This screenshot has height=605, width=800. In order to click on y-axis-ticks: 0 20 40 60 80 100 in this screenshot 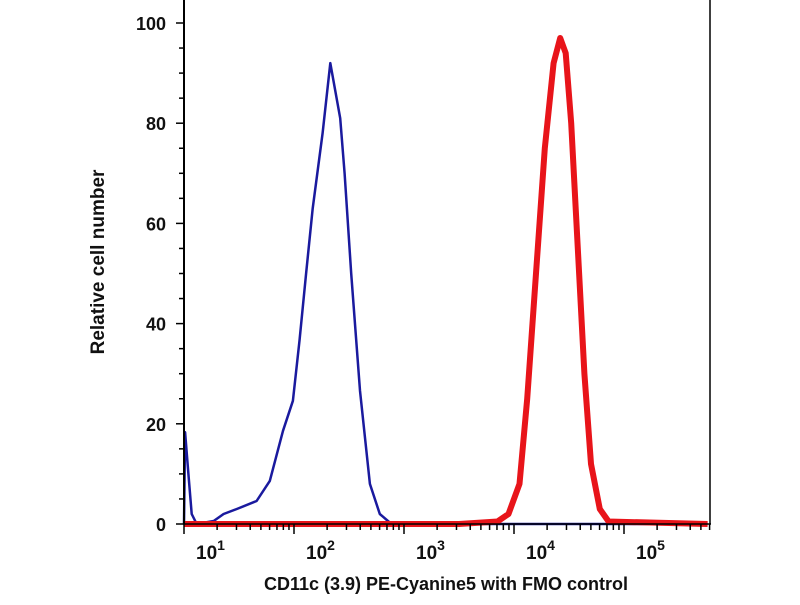, I will do `click(160, 274)`.